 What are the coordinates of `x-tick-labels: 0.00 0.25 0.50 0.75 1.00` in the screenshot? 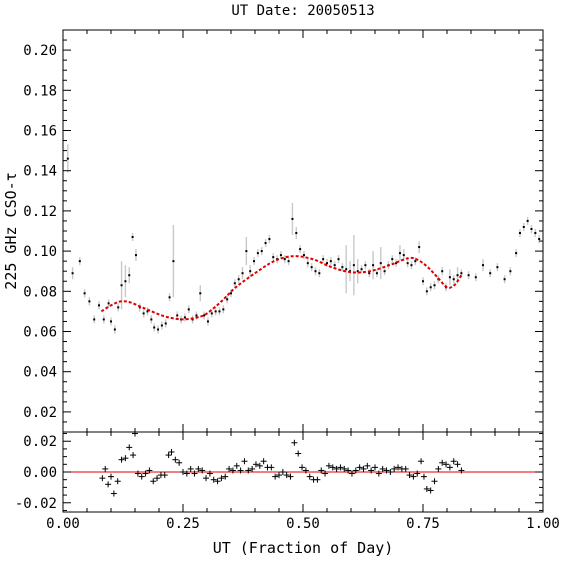 It's located at (303, 524).